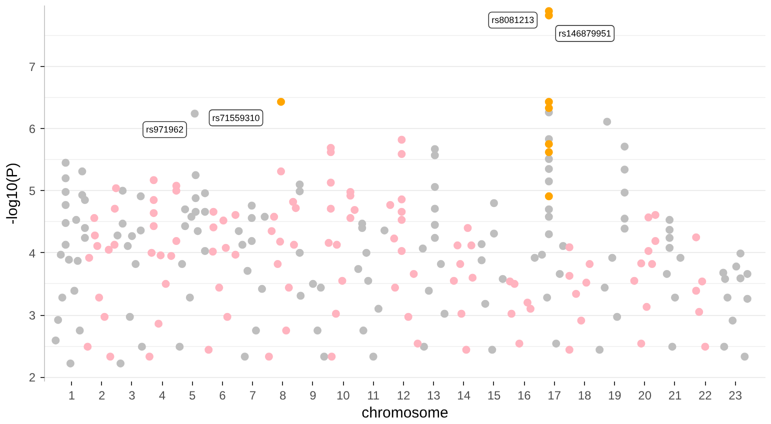  What do you see at coordinates (282, 395) in the screenshot?
I see `x-tick-label: 8` at bounding box center [282, 395].